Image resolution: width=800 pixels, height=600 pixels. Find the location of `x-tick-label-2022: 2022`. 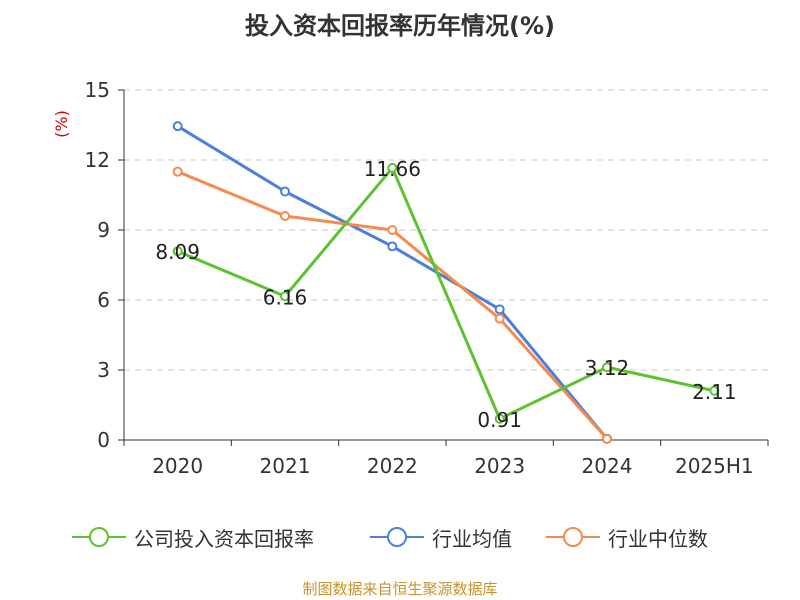

x-tick-label-2022: 2022 is located at coordinates (392, 466).